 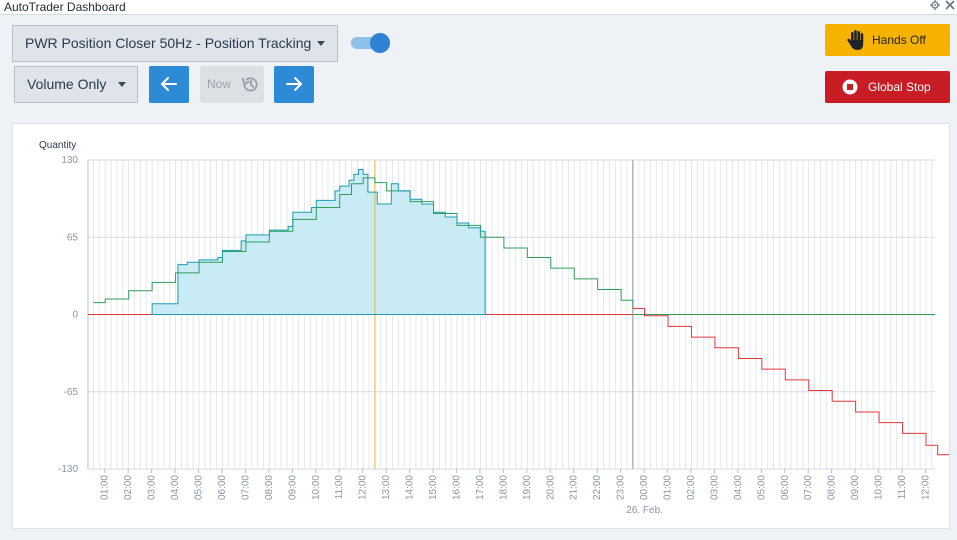 What do you see at coordinates (850, 87) in the screenshot?
I see `stop-icon` at bounding box center [850, 87].